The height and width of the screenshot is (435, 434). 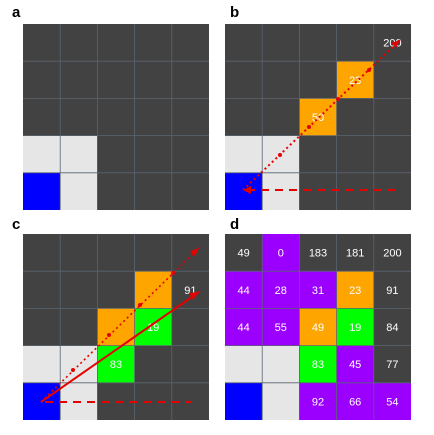 What do you see at coordinates (247, 190) in the screenshot?
I see `baseline-arrowhead` at bounding box center [247, 190].